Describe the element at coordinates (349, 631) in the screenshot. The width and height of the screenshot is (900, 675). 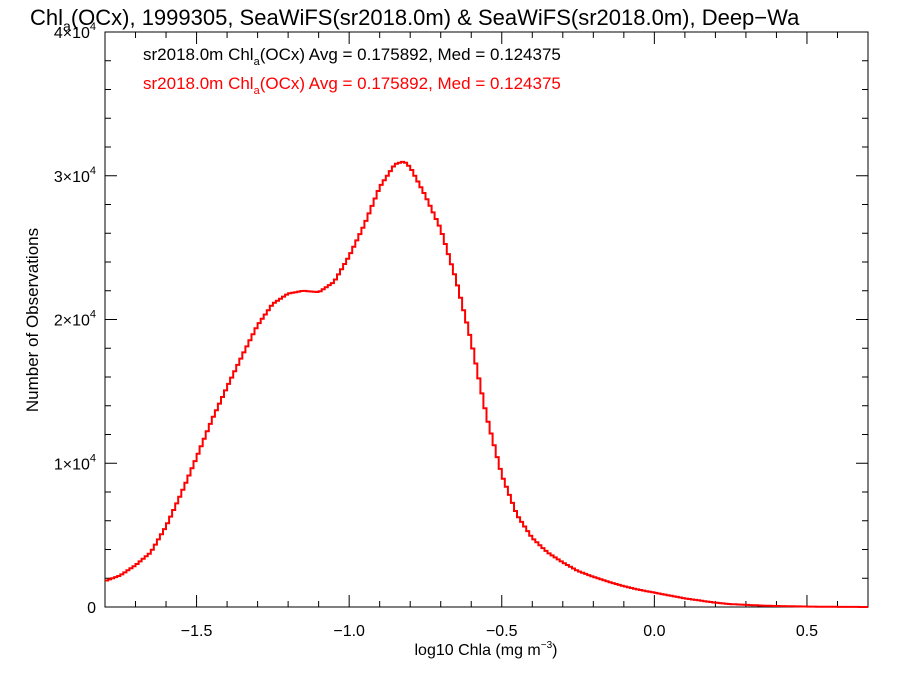
I see `x-tick-label: −1.0` at that location.